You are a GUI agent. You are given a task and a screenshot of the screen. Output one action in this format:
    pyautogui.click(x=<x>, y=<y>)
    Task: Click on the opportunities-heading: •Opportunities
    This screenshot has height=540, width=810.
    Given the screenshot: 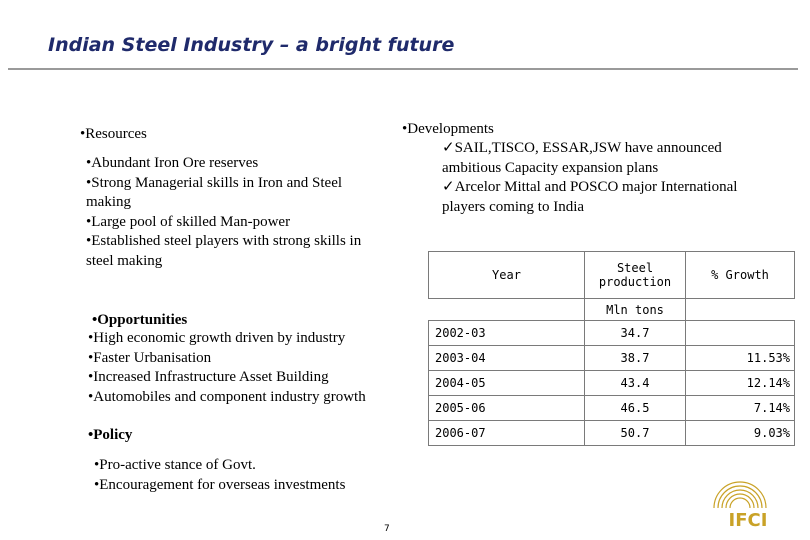 What is the action you would take?
    pyautogui.click(x=140, y=320)
    